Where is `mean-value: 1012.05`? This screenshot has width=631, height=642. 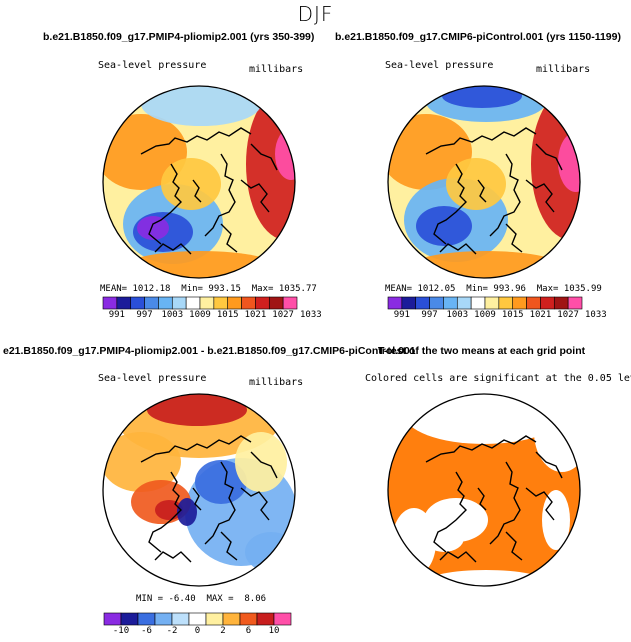 mean-value: 1012.05 is located at coordinates (436, 289).